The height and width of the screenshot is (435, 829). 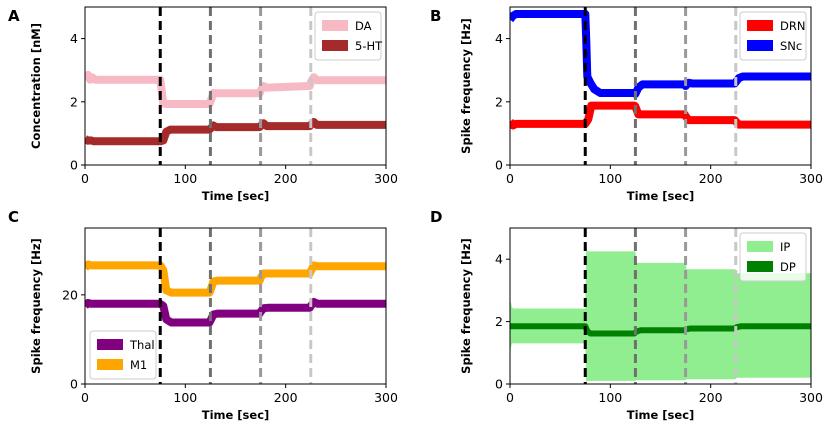 I want to click on legend-label: DRN, so click(x=792, y=26).